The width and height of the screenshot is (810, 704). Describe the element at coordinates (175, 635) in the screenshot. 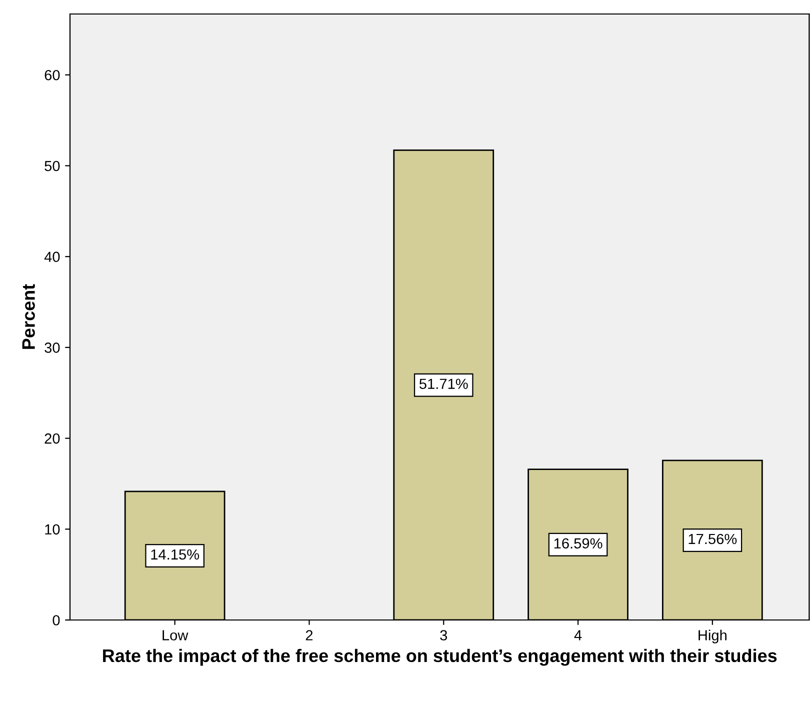

I see `x-tick-label: Low` at that location.